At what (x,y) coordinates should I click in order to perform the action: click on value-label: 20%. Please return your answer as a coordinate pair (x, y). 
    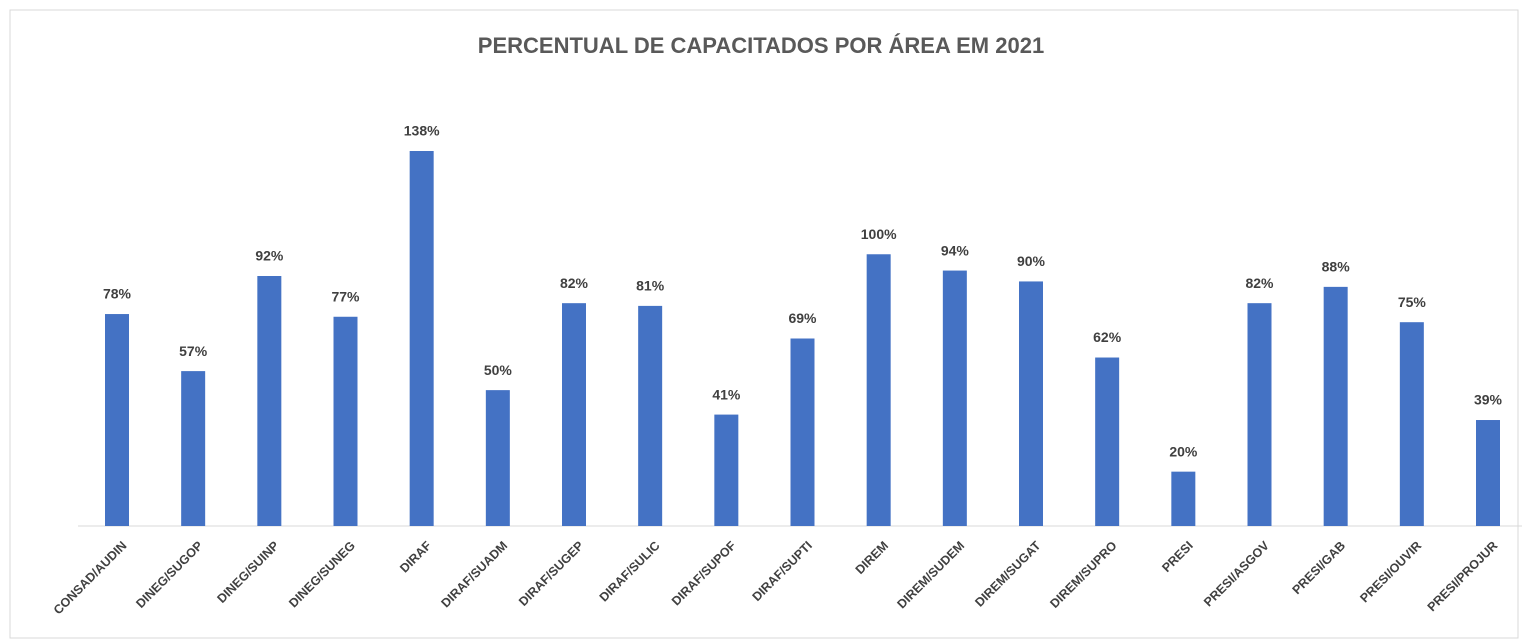
    Looking at the image, I should click on (1183, 451).